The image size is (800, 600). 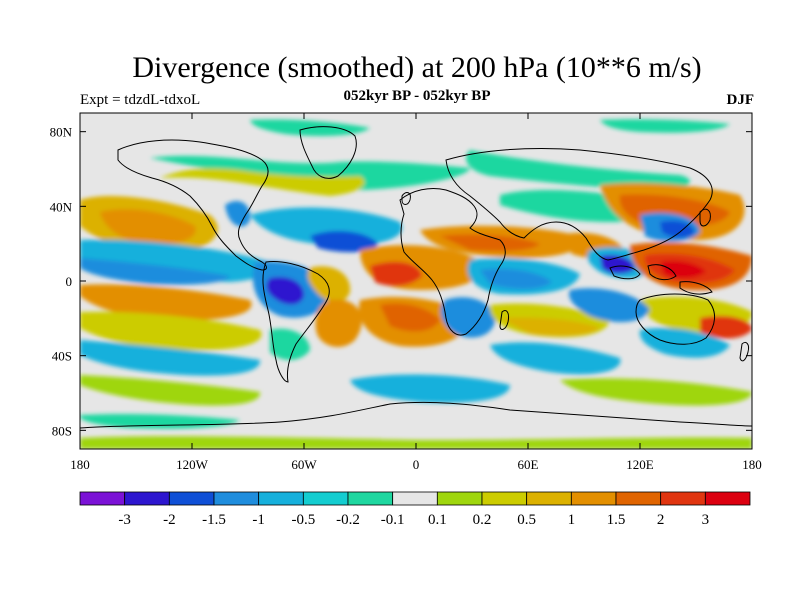 I want to click on colorbar-label: 0.5, so click(x=526, y=520).